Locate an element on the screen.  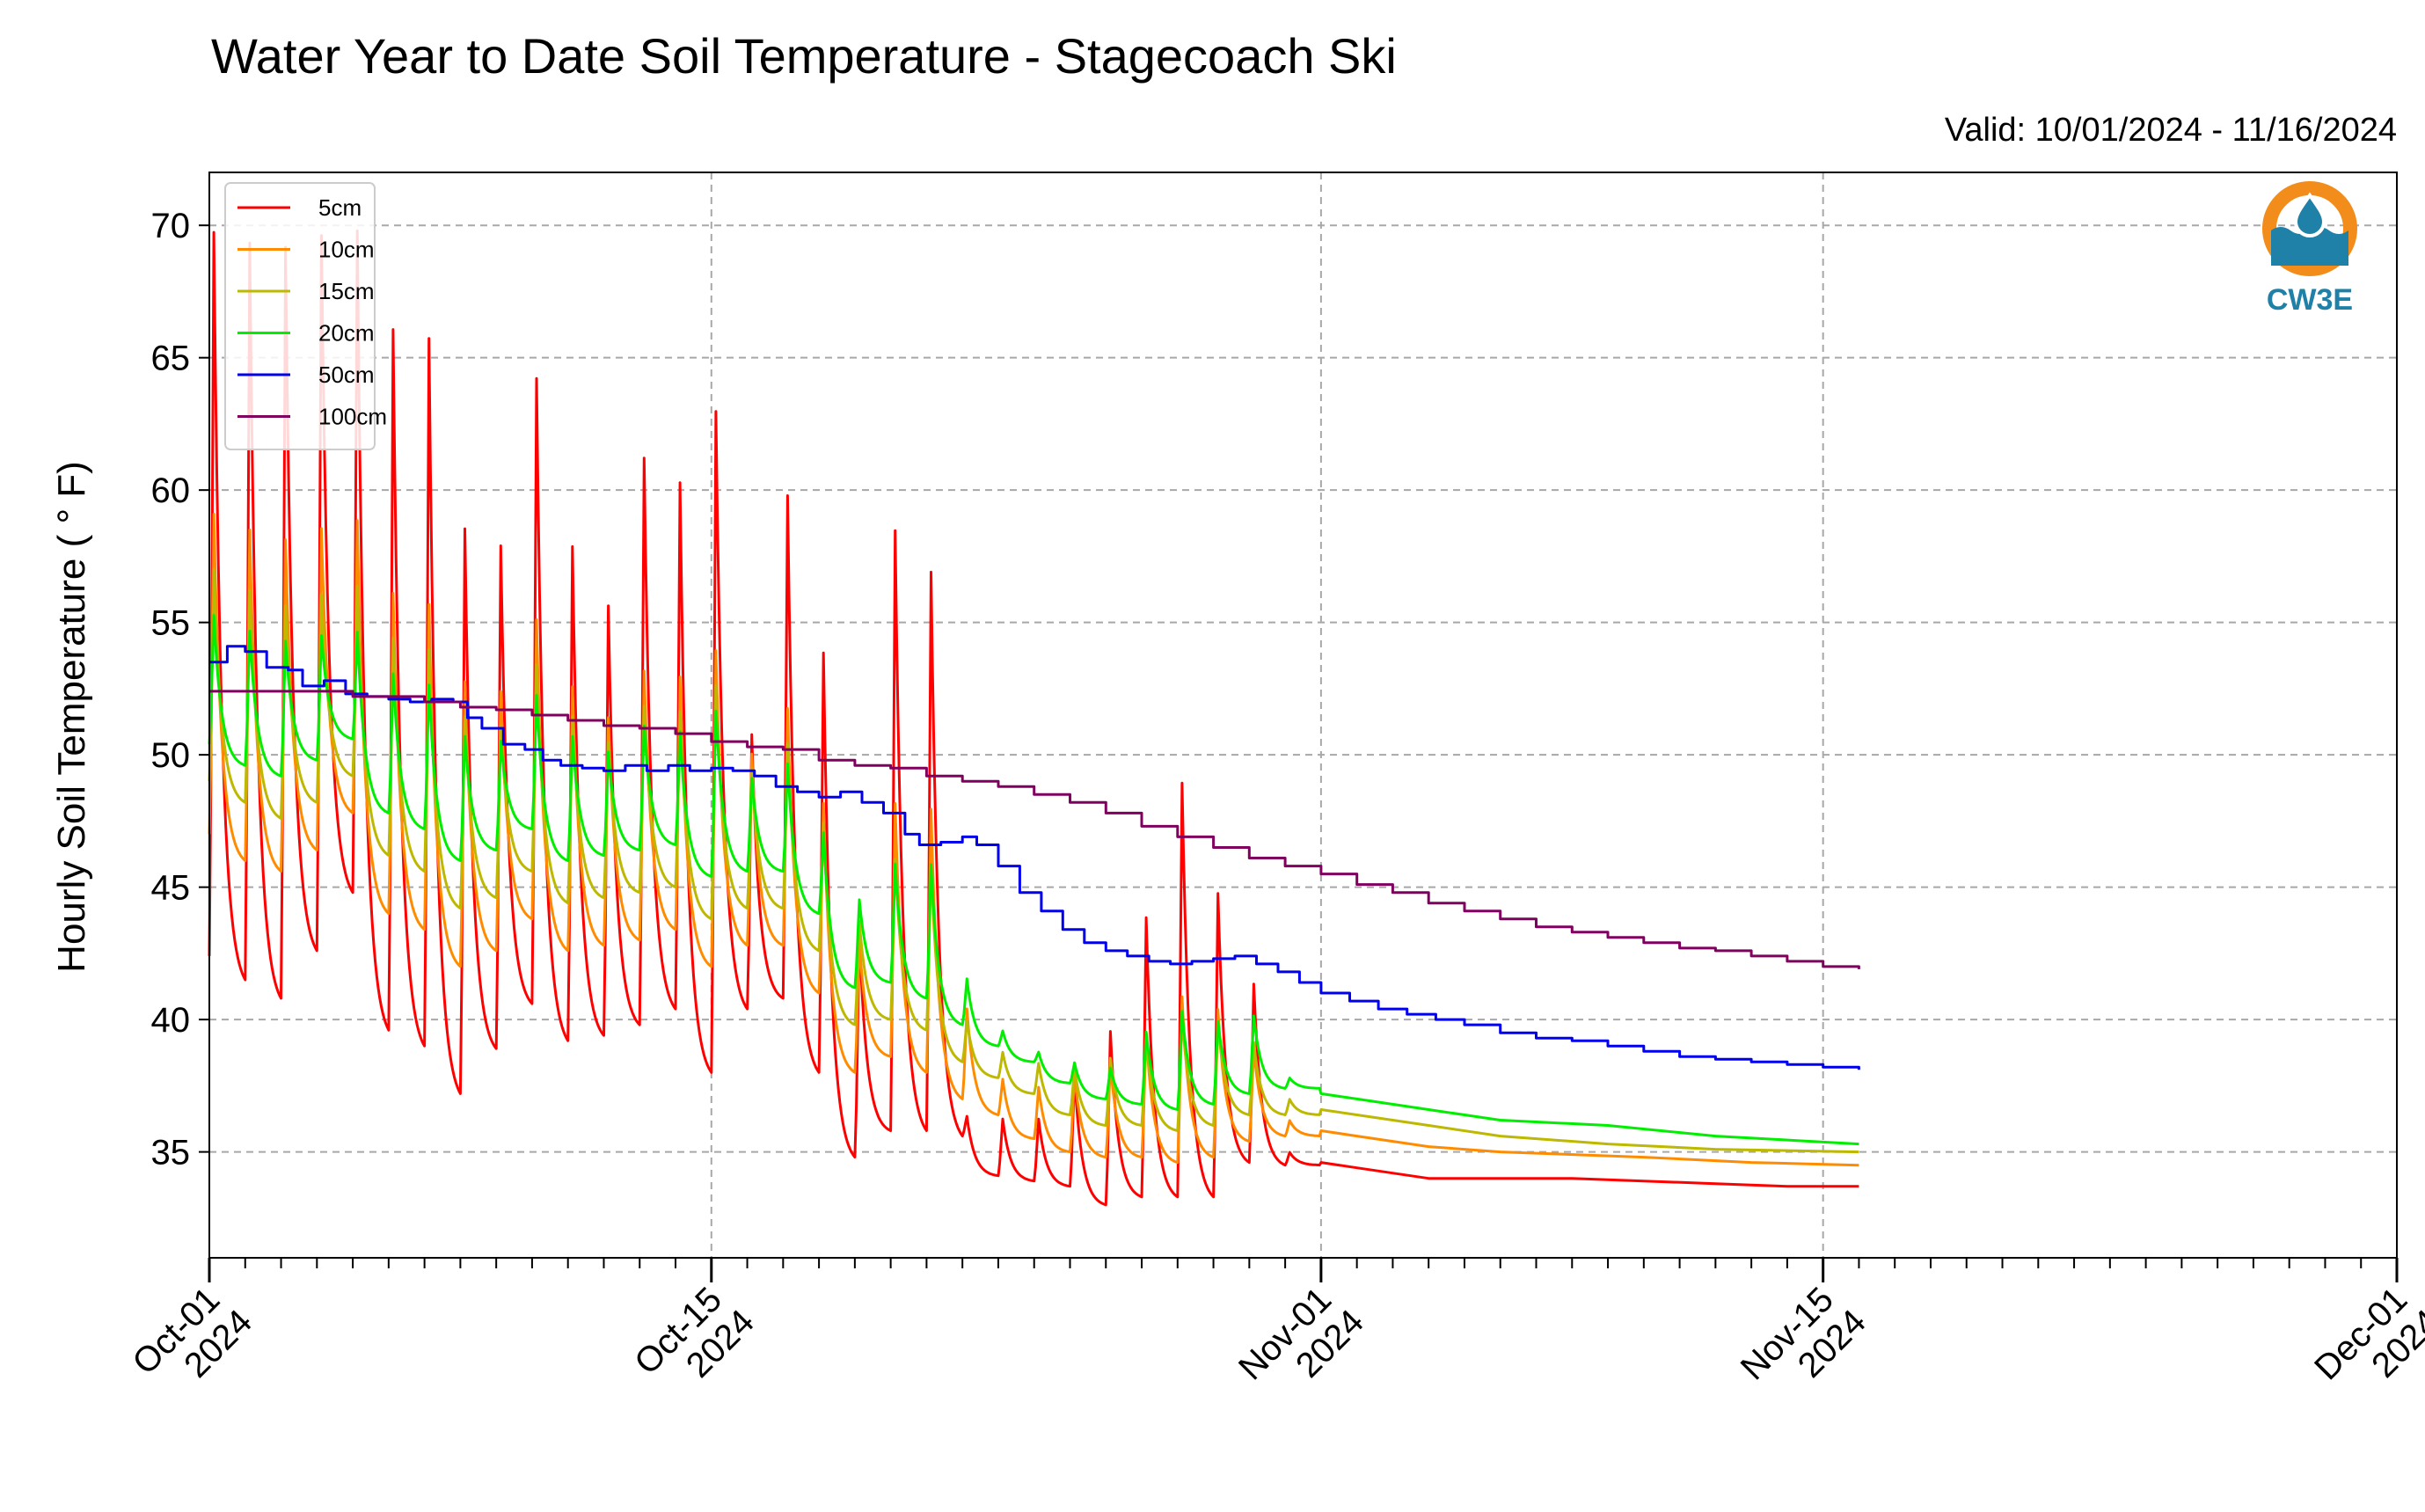
legend-label-20cm: 20cm is located at coordinates (346, 333).